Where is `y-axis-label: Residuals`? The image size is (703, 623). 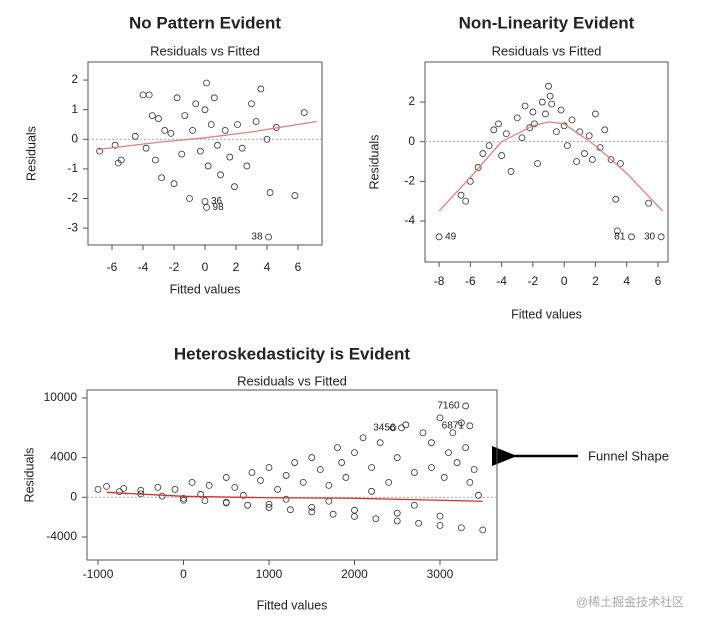
y-axis-label: Residuals is located at coordinates (374, 162).